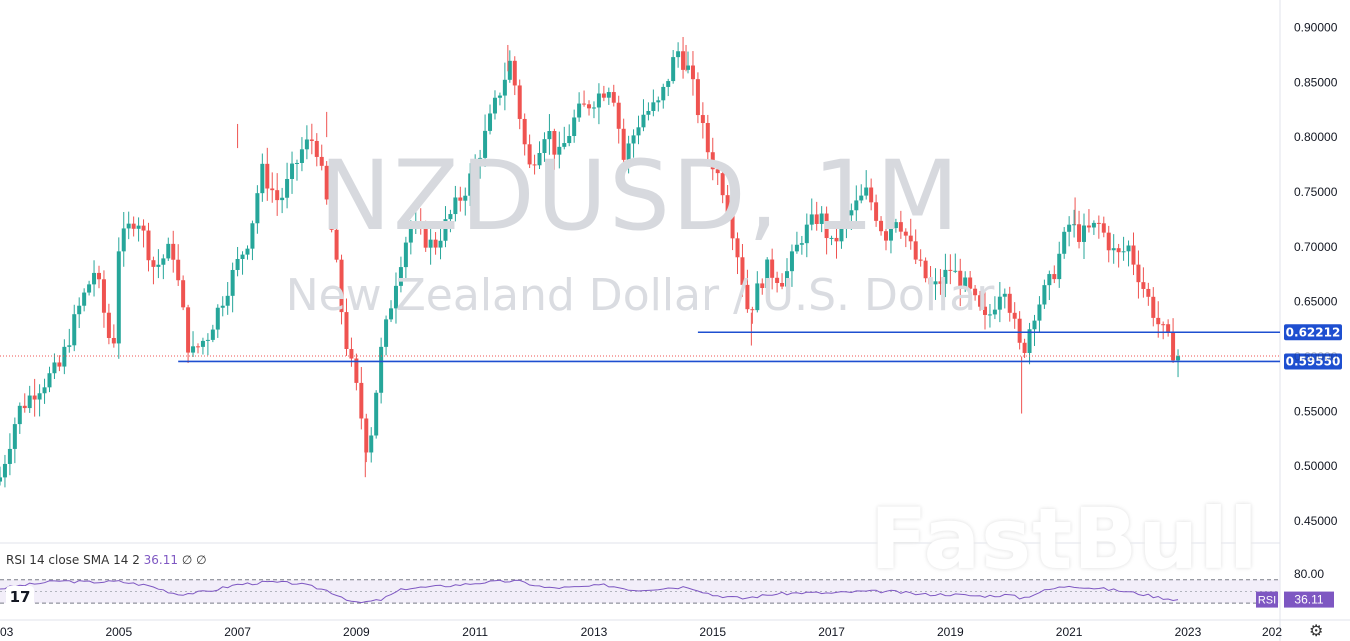 Image resolution: width=1350 pixels, height=641 pixels. Describe the element at coordinates (237, 632) in the screenshot. I see `x-tick-label: 2007` at that location.